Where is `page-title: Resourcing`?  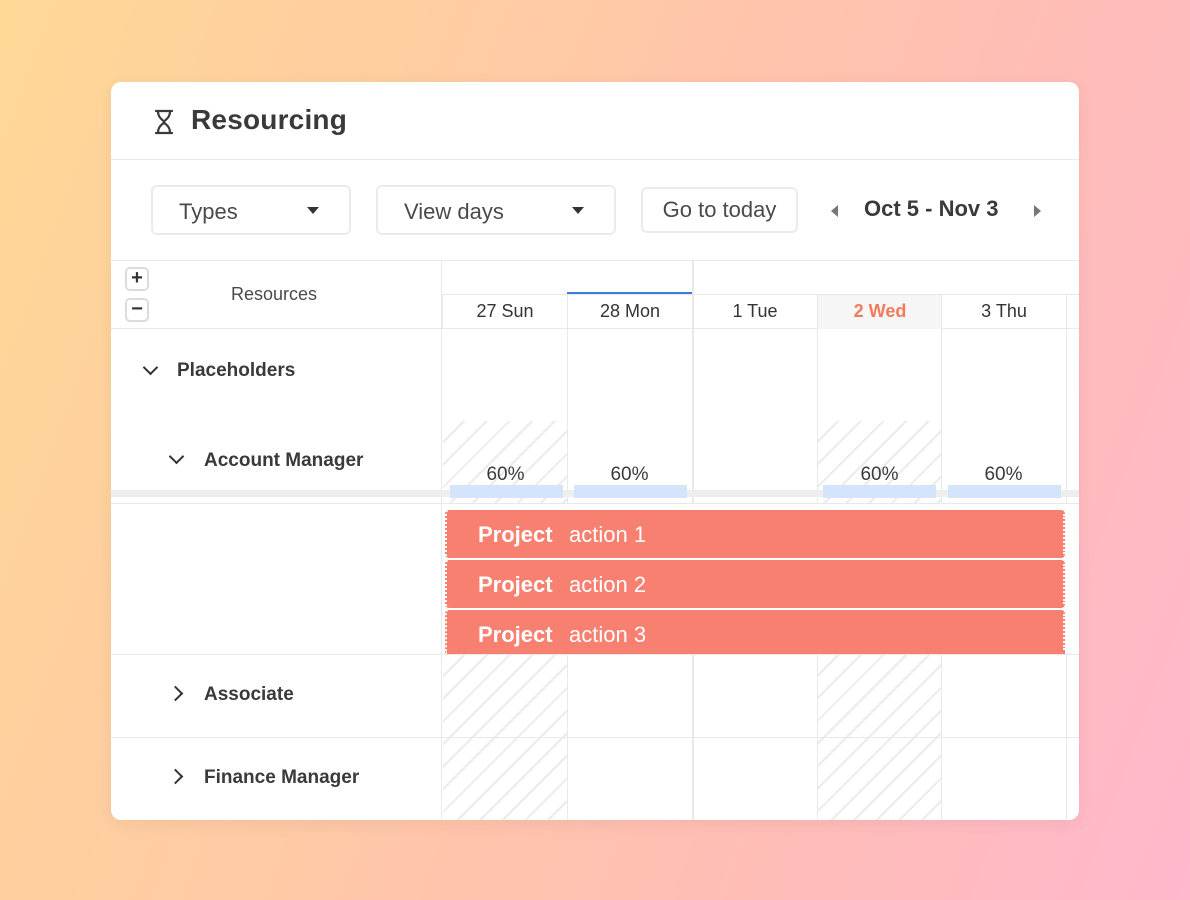 page-title: Resourcing is located at coordinates (269, 119).